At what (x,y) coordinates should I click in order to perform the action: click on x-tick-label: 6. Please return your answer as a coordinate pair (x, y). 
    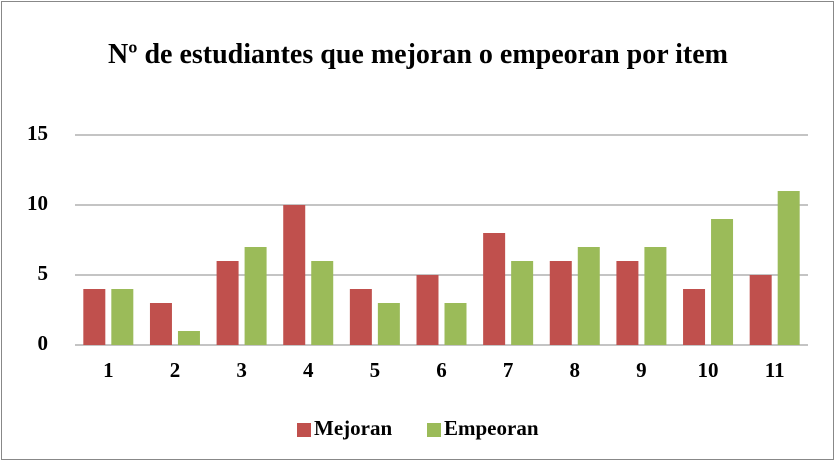
    Looking at the image, I should click on (441, 370).